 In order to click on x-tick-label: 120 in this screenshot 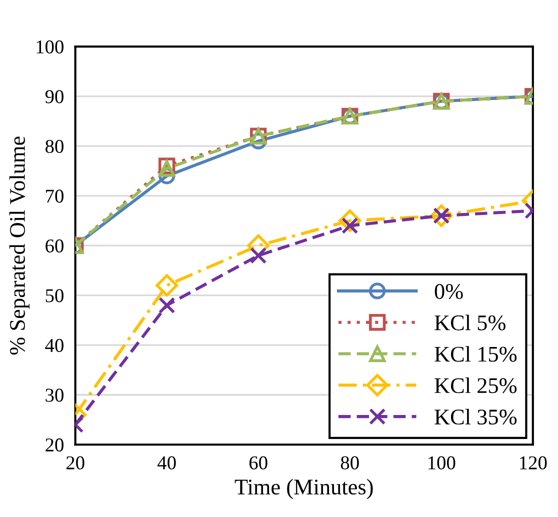, I will do `click(533, 463)`.